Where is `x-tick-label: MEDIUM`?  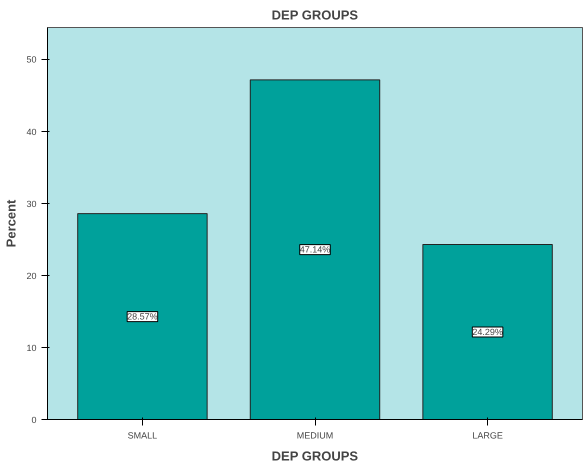 x-tick-label: MEDIUM is located at coordinates (315, 435).